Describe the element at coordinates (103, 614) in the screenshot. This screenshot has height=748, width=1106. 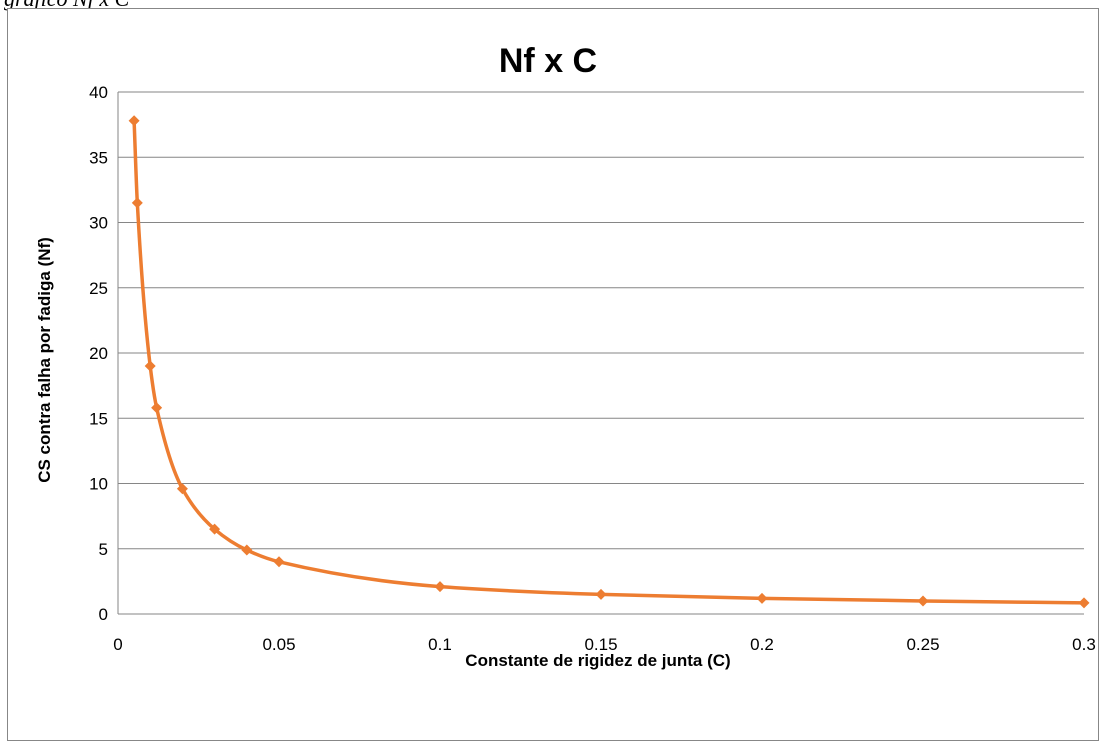
I see `y-tick-label: 0` at that location.